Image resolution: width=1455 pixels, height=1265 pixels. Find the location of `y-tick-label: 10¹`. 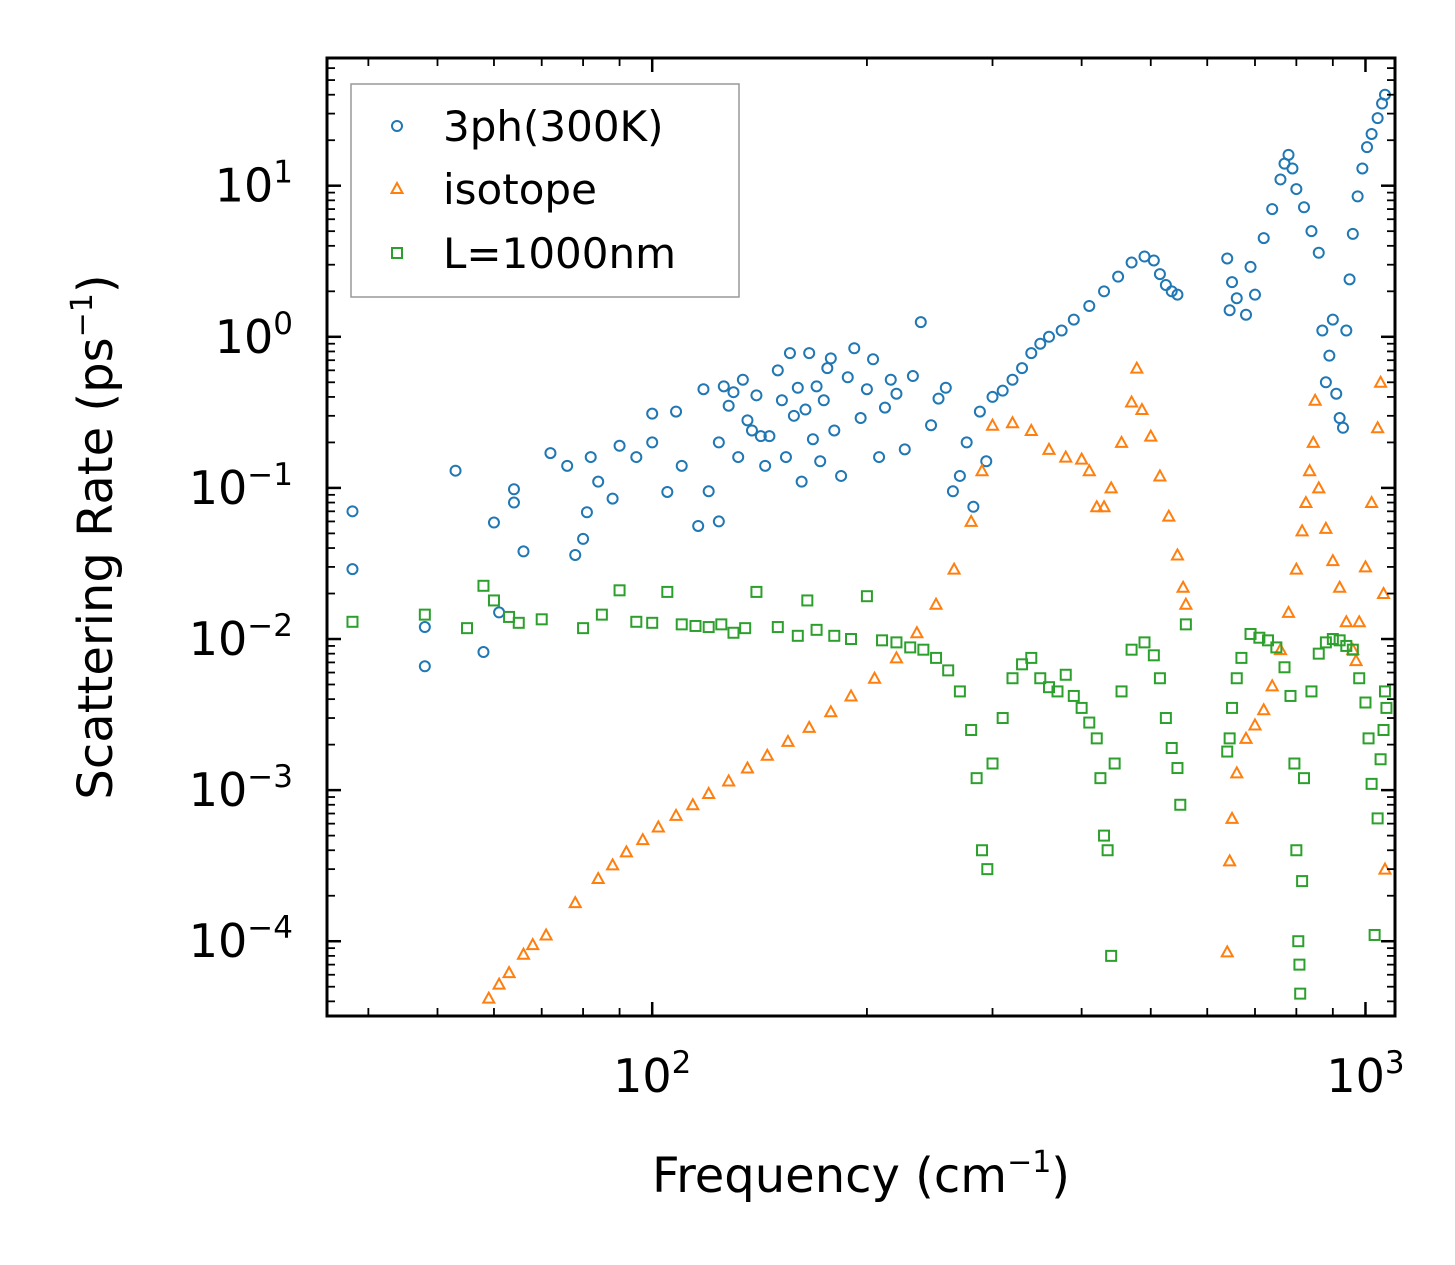

y-tick-label: 10¹ is located at coordinates (254, 184).